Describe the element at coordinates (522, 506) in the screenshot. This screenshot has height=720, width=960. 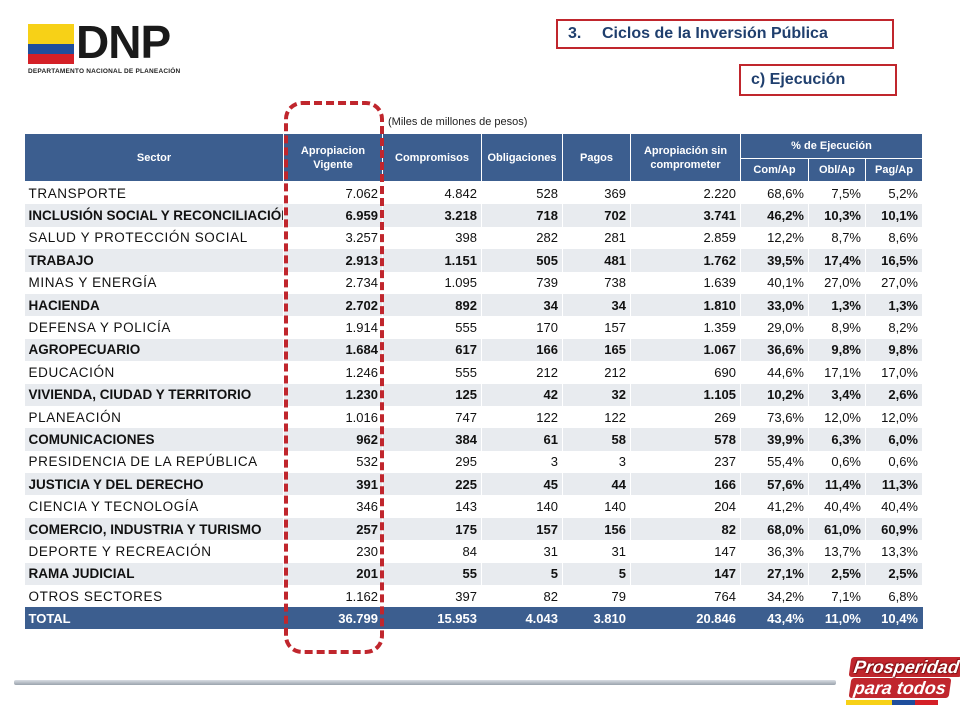
I see `cell-obligaciones: 140` at that location.